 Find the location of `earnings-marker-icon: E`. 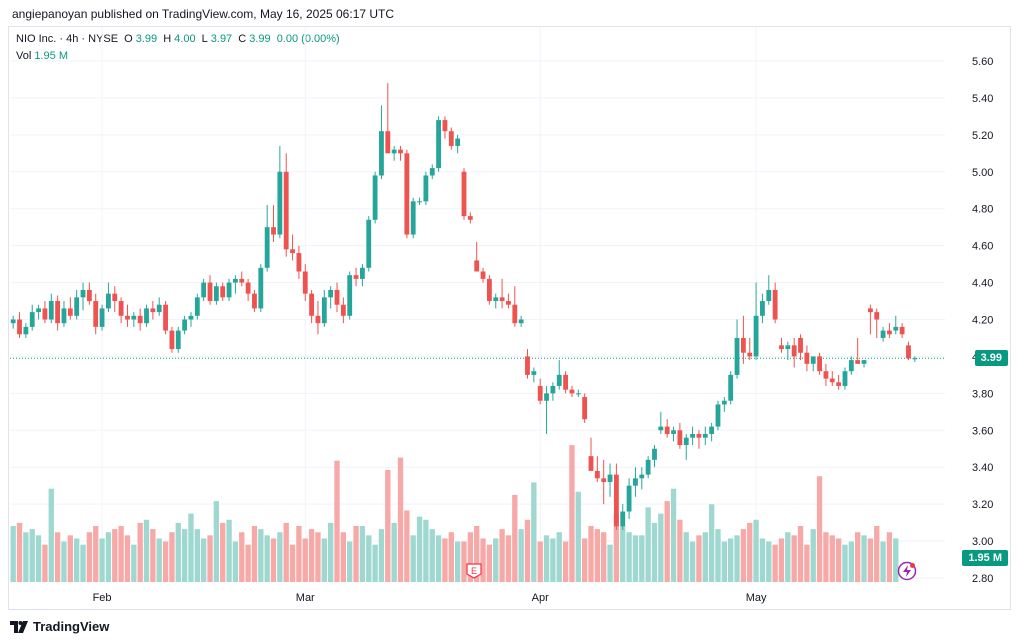

earnings-marker-icon: E is located at coordinates (474, 571).